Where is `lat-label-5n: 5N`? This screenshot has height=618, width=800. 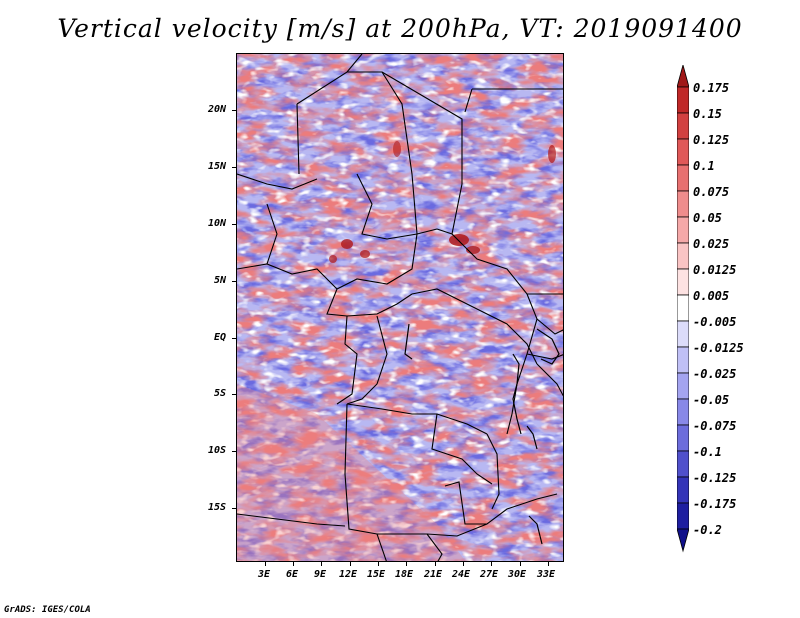
lat-label-5n: 5N is located at coordinates (220, 280).